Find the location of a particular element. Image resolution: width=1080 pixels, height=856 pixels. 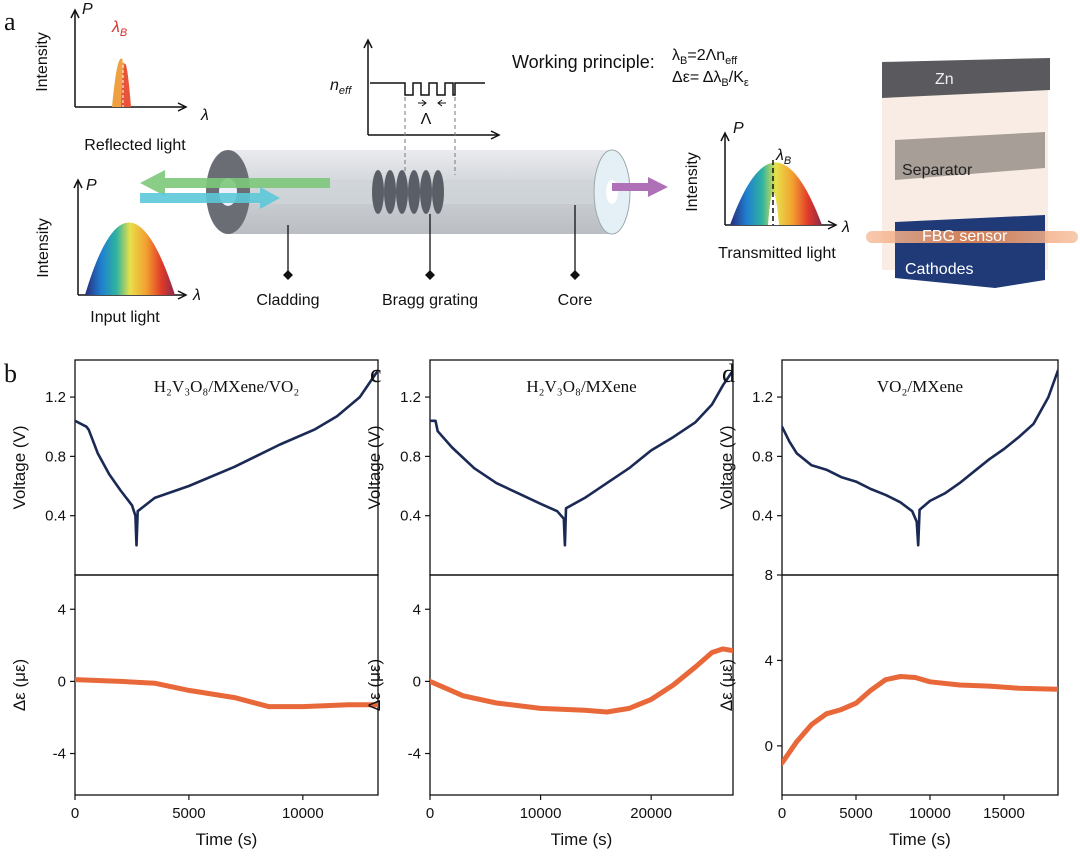

zn-layer is located at coordinates (966, 78).